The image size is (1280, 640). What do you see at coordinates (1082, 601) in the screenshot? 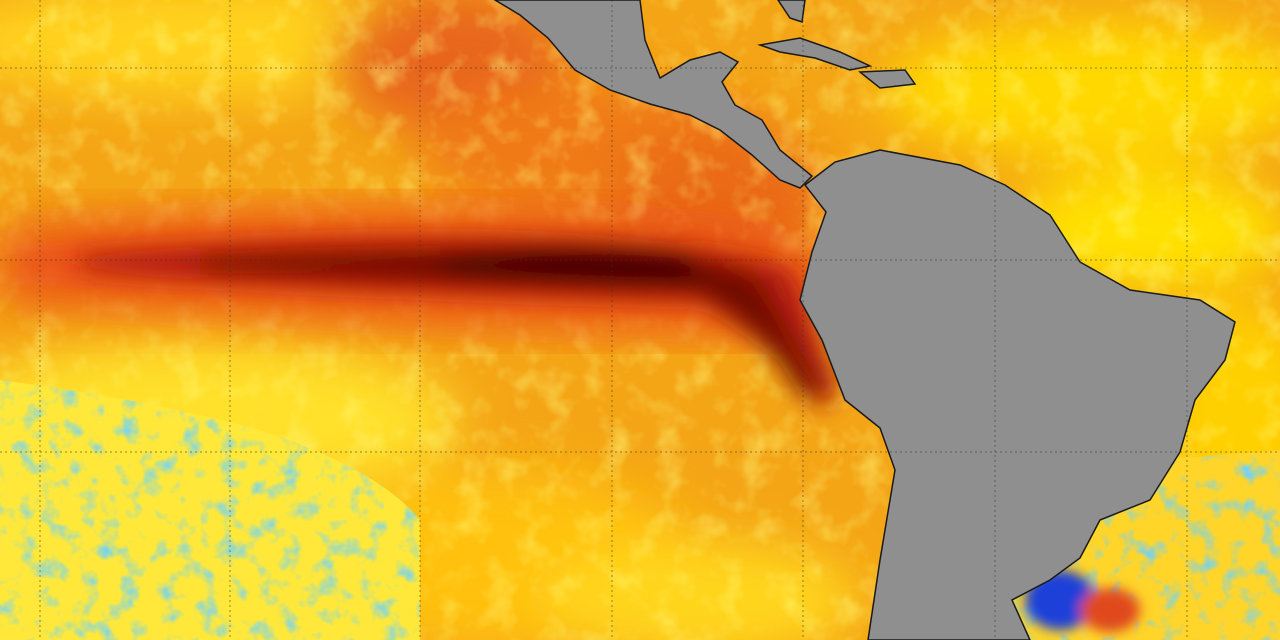
I see `plata-anomaly` at bounding box center [1082, 601].